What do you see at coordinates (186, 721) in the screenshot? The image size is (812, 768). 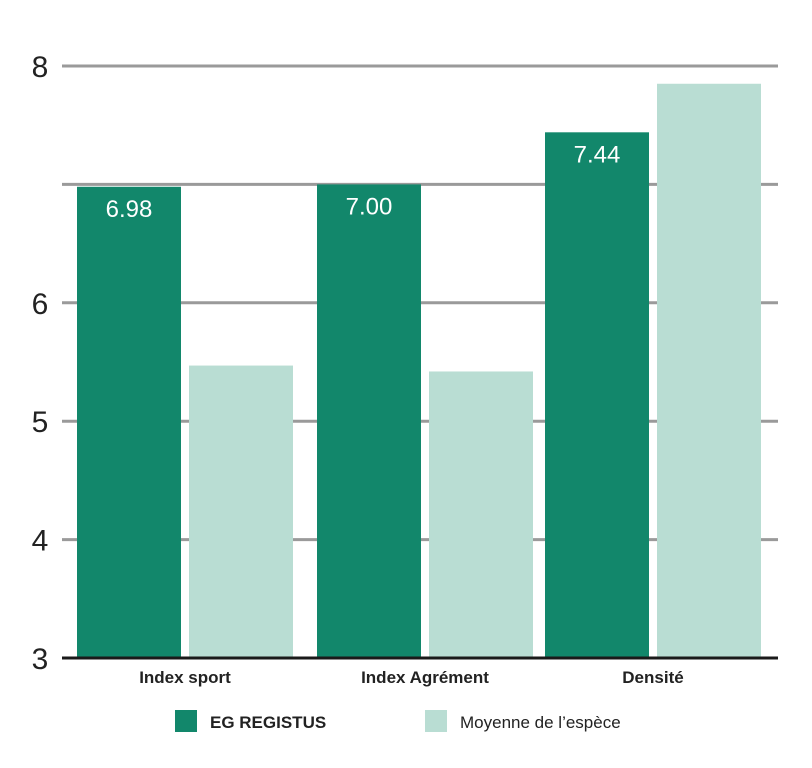 I see `legend-swatch-eg-registus` at bounding box center [186, 721].